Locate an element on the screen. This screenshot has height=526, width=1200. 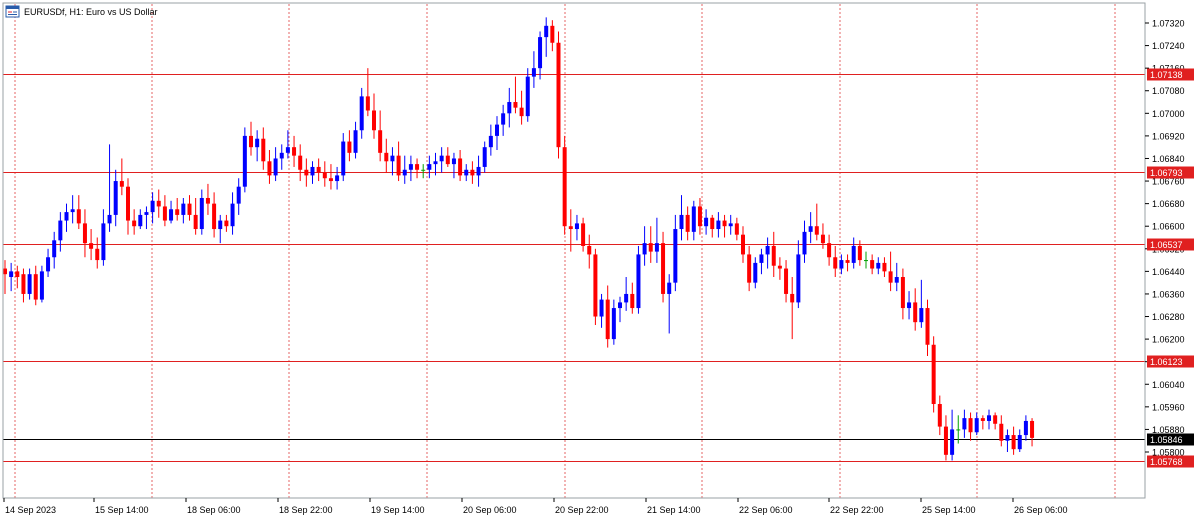
chart-window-icon is located at coordinates (12, 11).